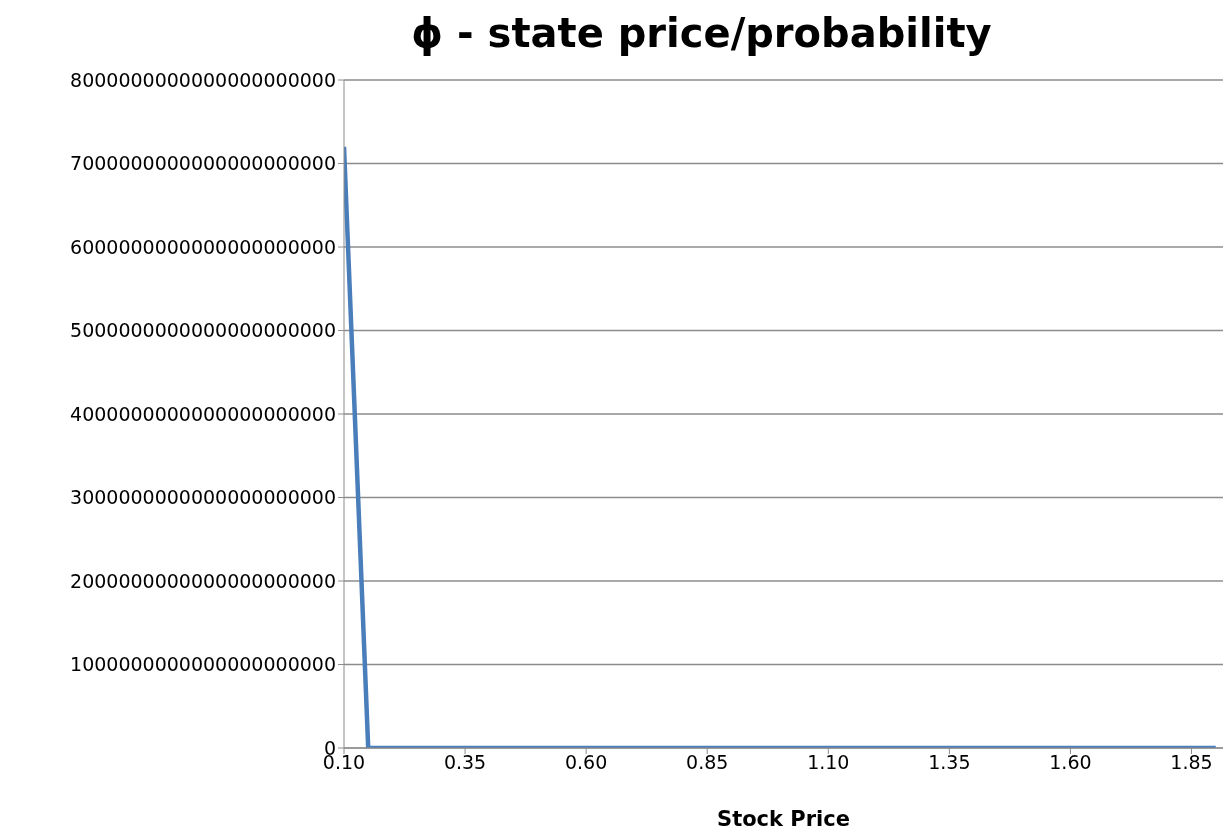 The width and height of the screenshot is (1223, 836). I want to click on y-tick-label: 4000000000000000000000, so click(203, 413).